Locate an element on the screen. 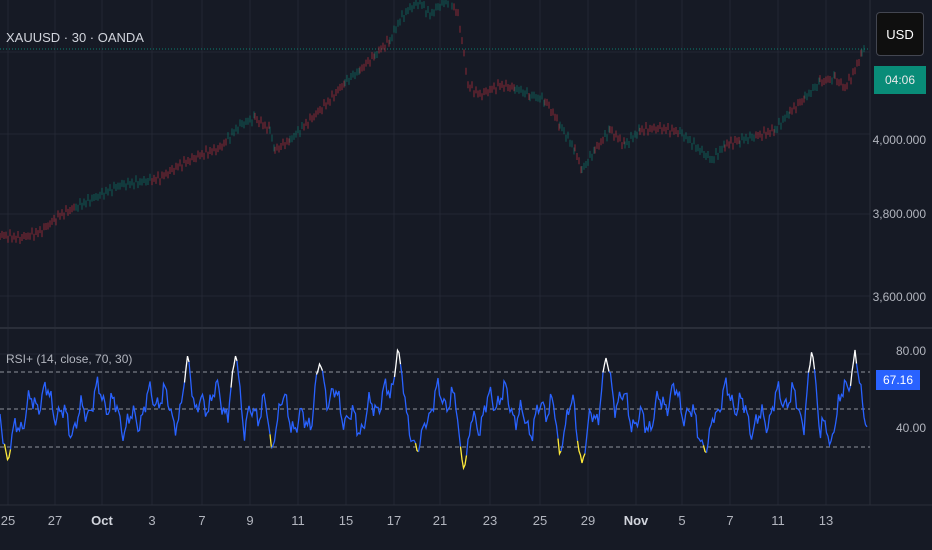 This screenshot has width=932, height=550. rsi-axis-label-40: 40.00 is located at coordinates (910, 428).